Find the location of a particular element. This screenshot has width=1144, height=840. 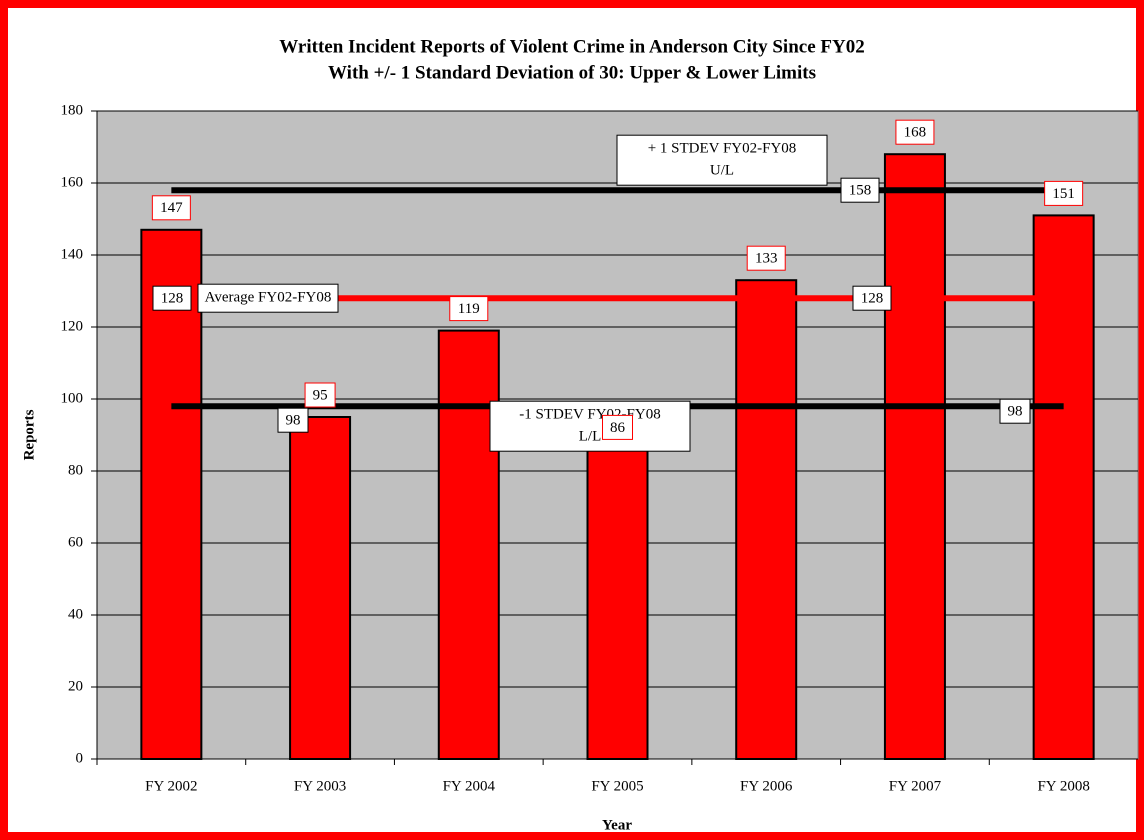

y-tick-label: 160 is located at coordinates (72, 182).